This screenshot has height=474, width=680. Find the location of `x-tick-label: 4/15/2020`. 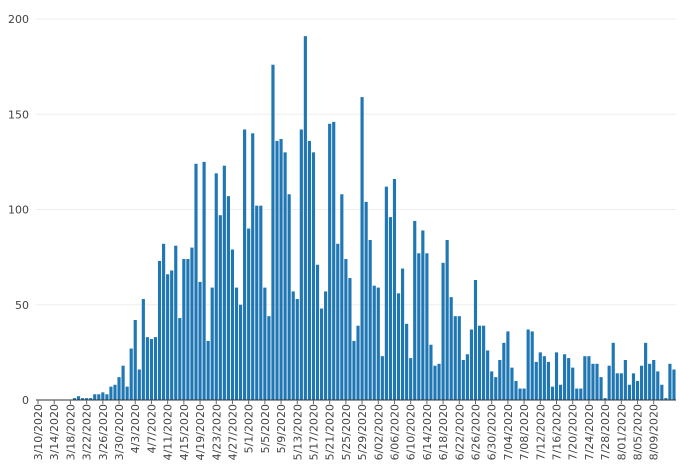

x-tick-label: 4/15/2020 is located at coordinates (184, 432).